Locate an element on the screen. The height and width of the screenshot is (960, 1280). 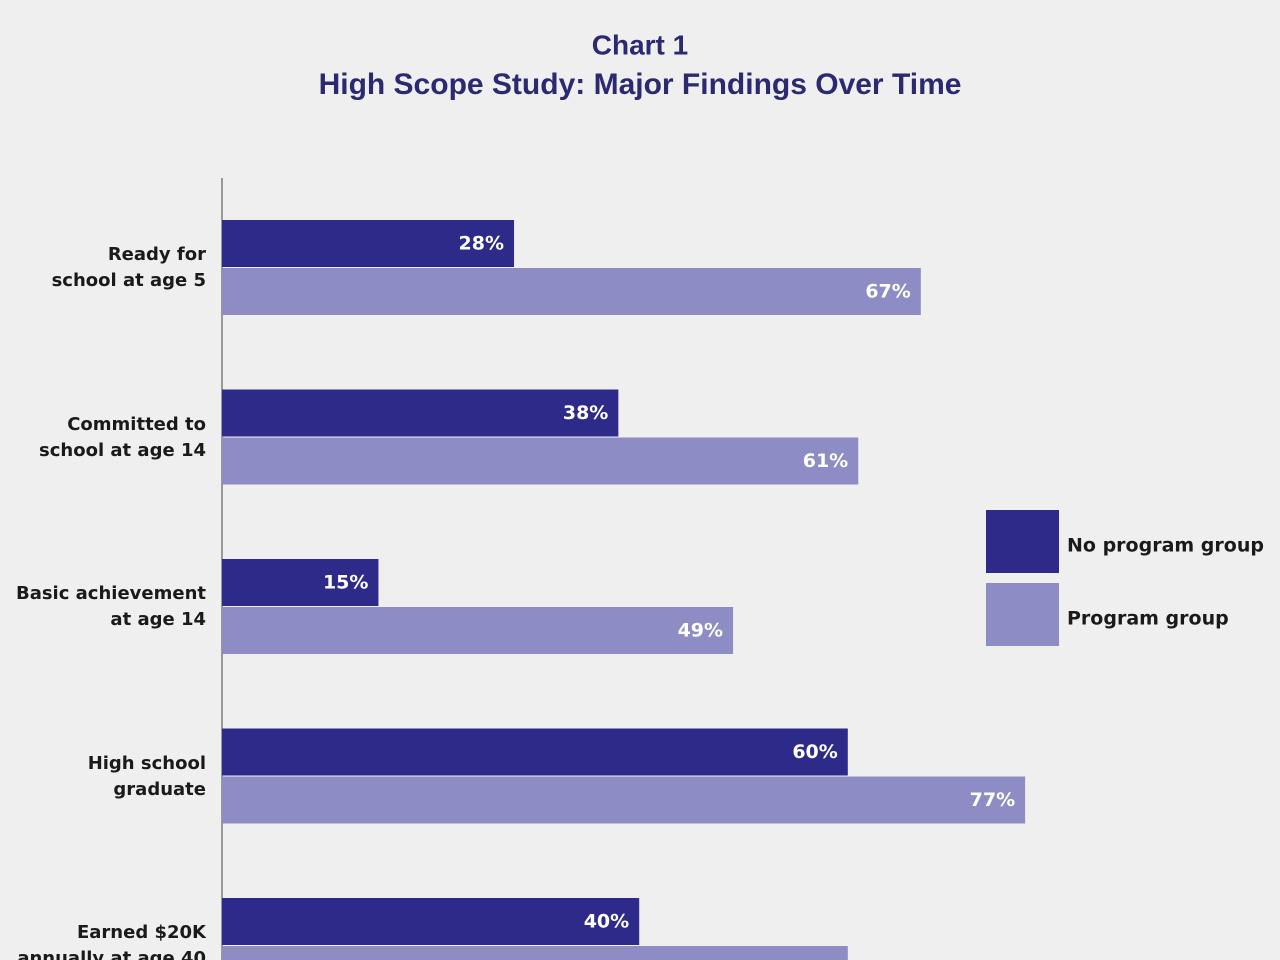
category-label: Basic achievement at age 14 is located at coordinates (110, 606).